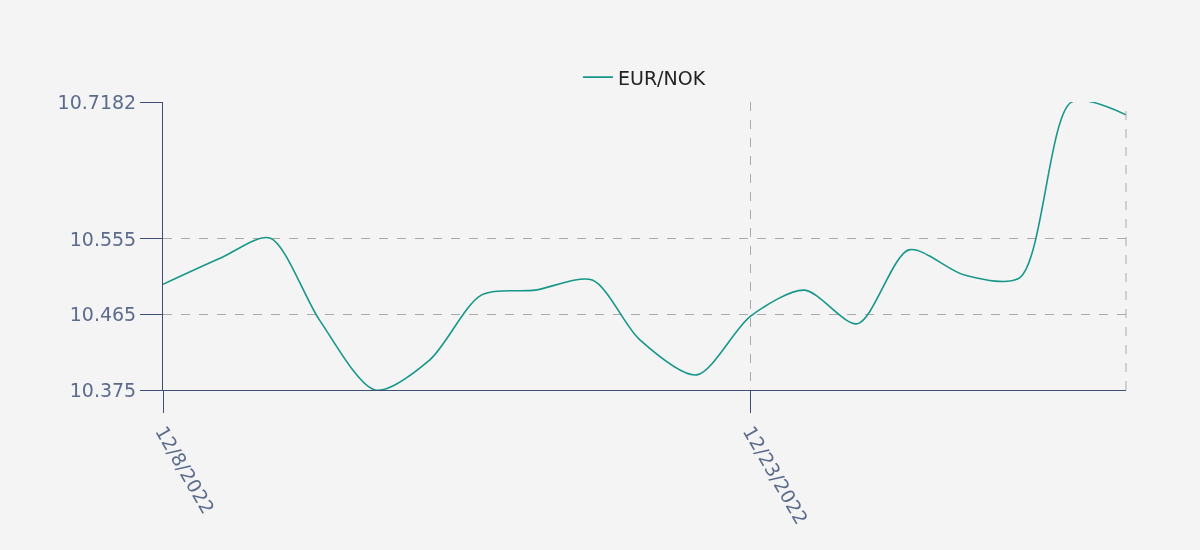 This screenshot has width=1200, height=550. What do you see at coordinates (662, 77) in the screenshot?
I see `legend-label: EUR/NOK` at bounding box center [662, 77].